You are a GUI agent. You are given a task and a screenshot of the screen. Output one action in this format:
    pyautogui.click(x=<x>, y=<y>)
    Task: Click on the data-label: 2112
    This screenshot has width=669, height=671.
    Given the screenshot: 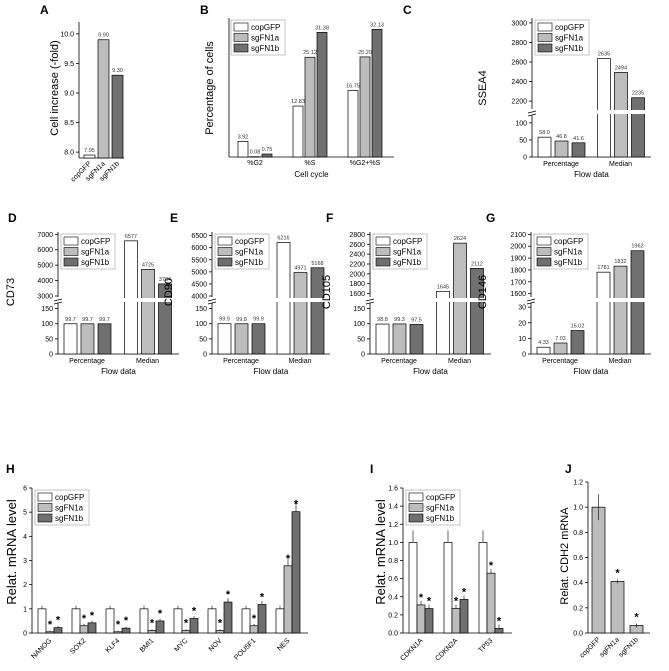 What is the action you would take?
    pyautogui.click(x=477, y=264)
    